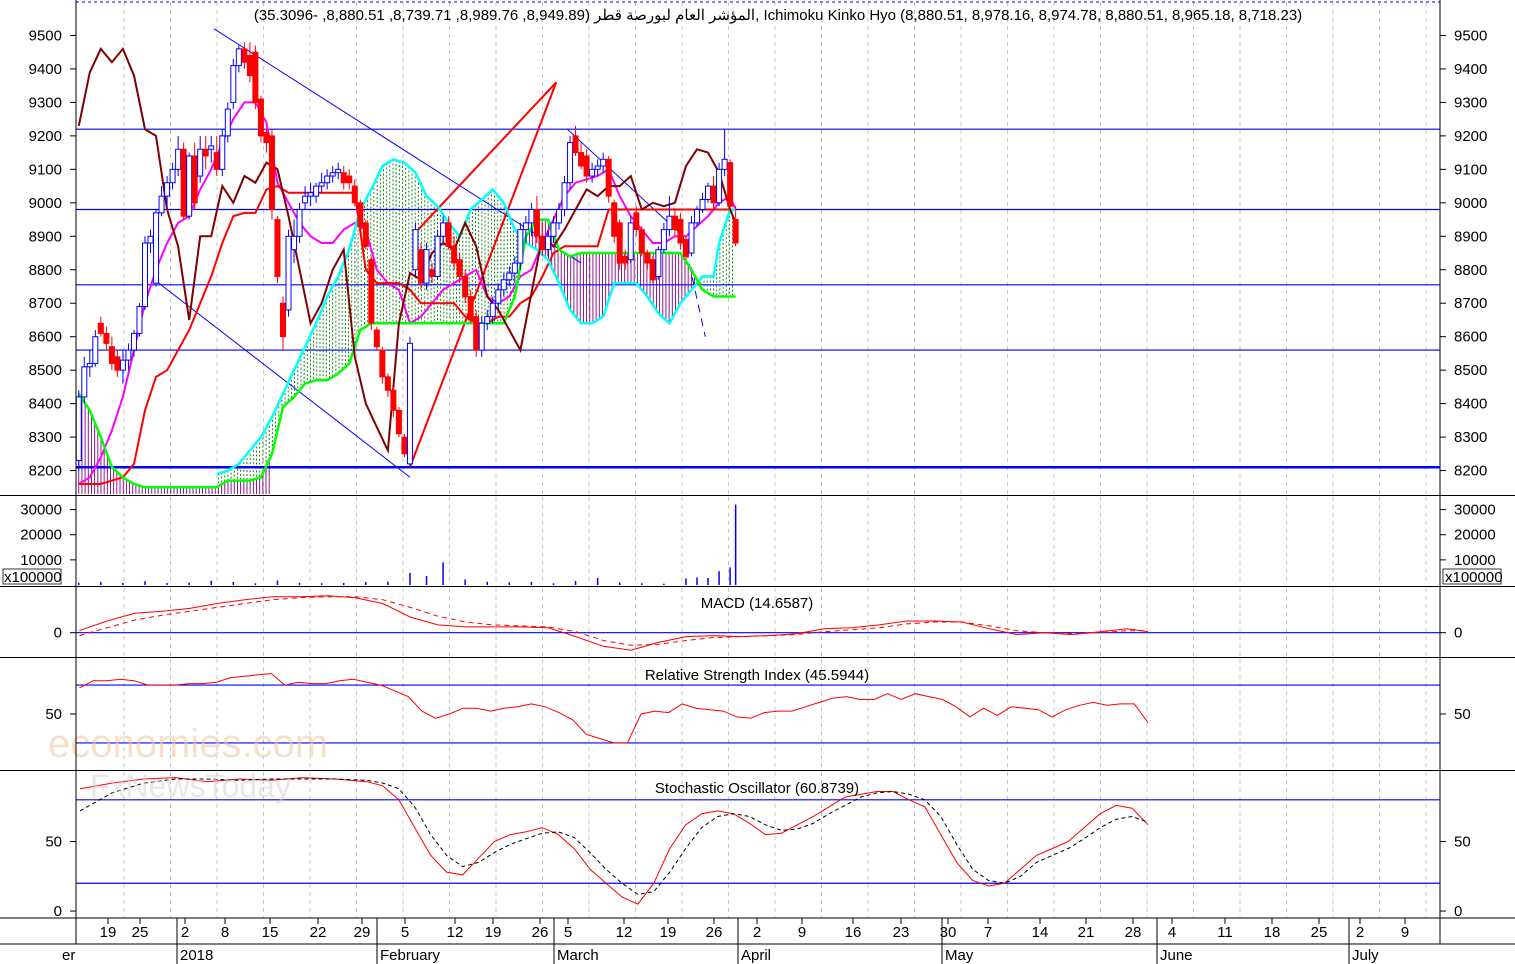 This screenshot has width=1515, height=964. Describe the element at coordinates (757, 788) in the screenshot. I see `stochastic-title: Stochastic Oscillator (60.8739)` at that location.